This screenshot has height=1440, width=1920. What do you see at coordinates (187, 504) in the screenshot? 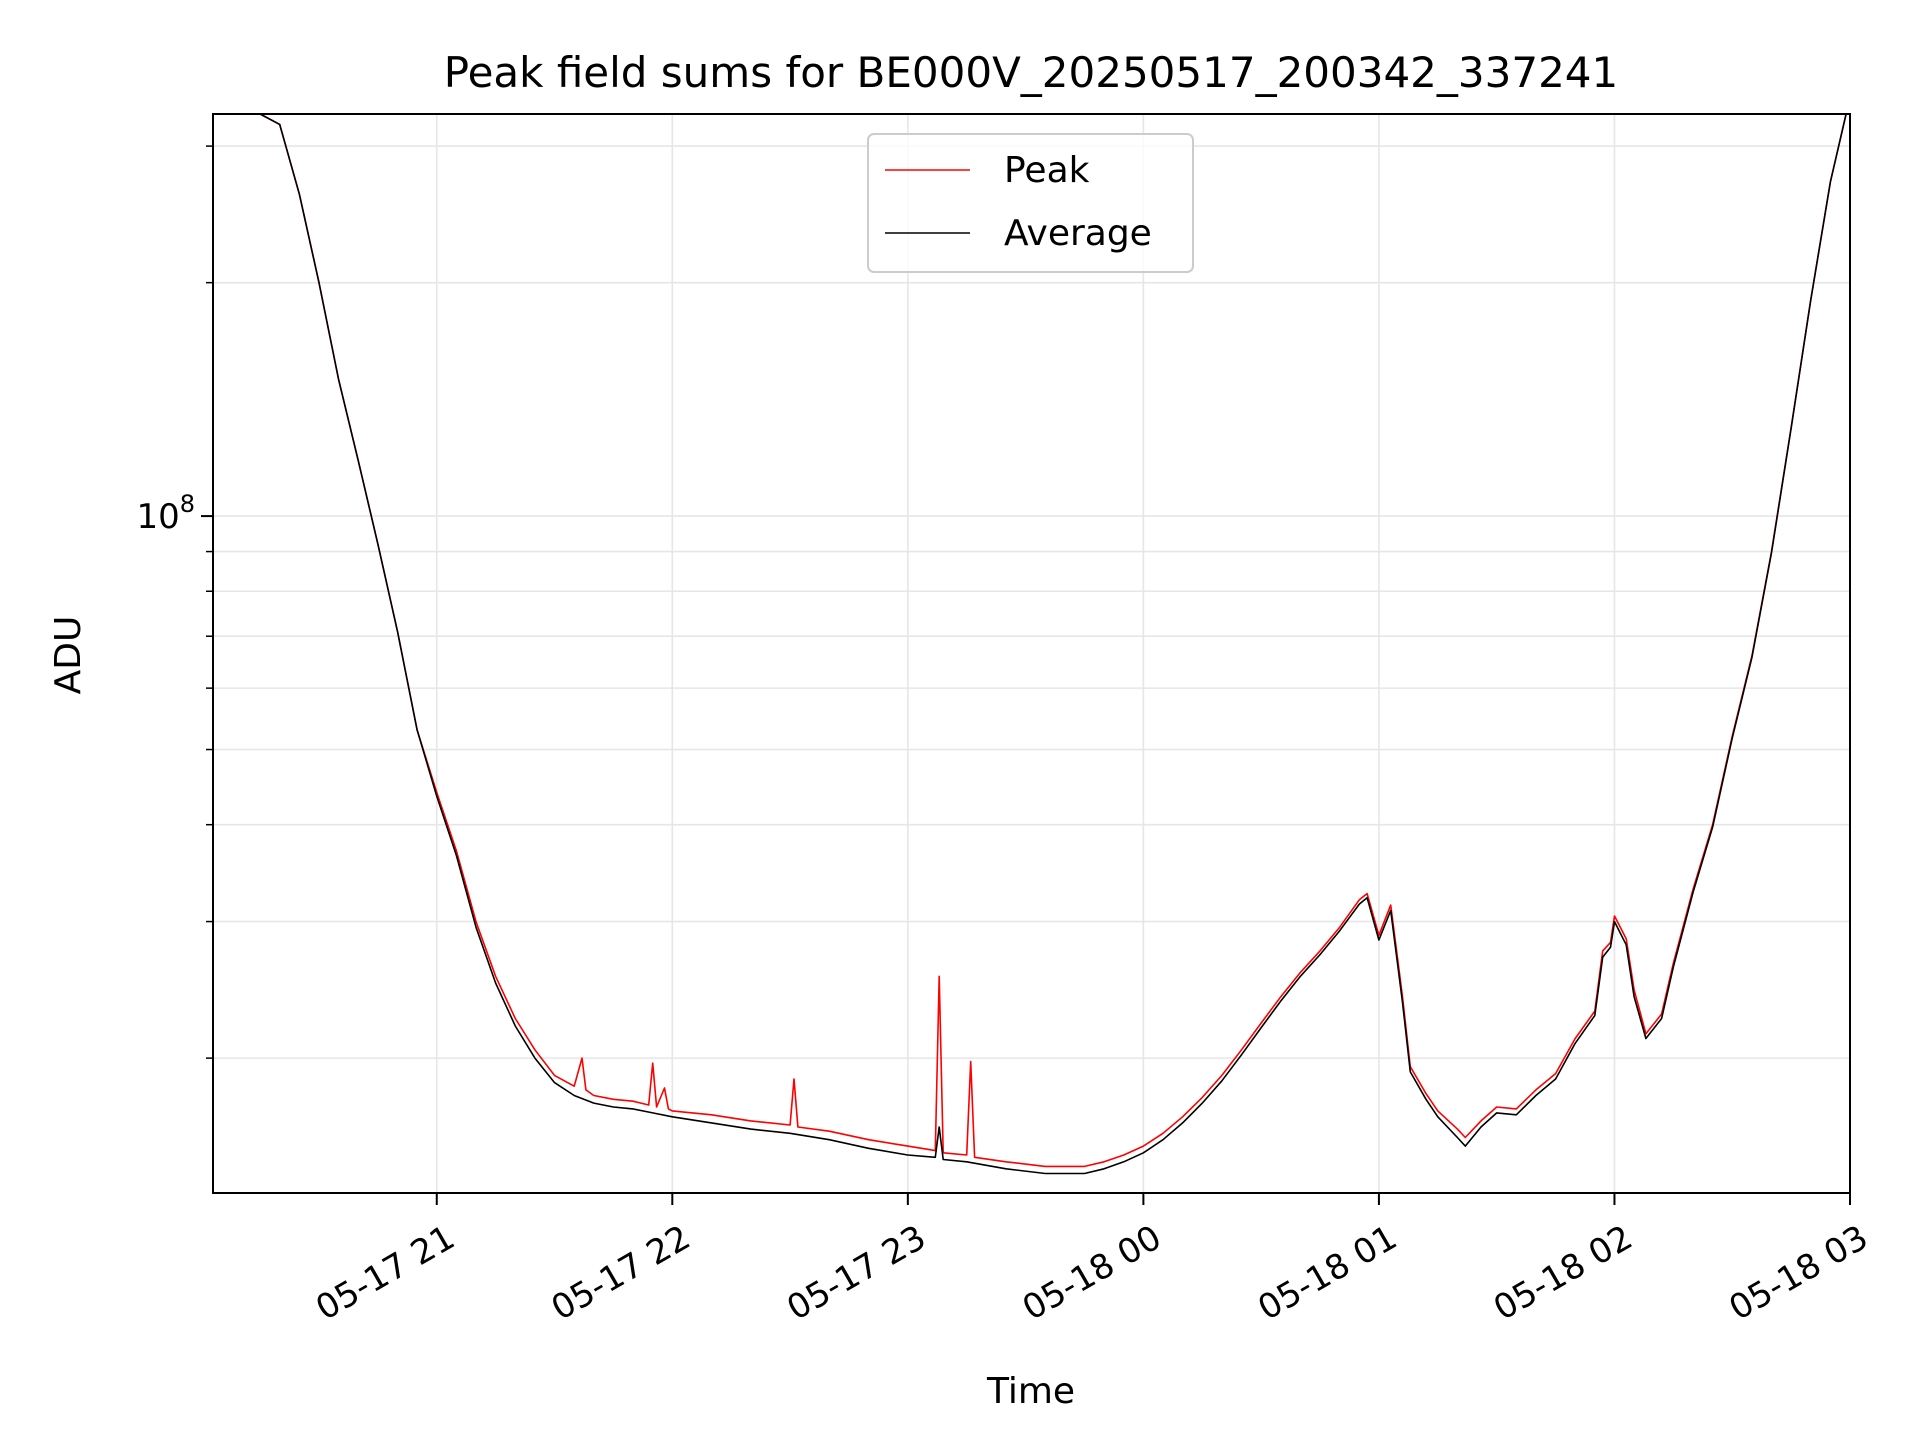
I see `y-tick-label-exponent: 8` at bounding box center [187, 504].